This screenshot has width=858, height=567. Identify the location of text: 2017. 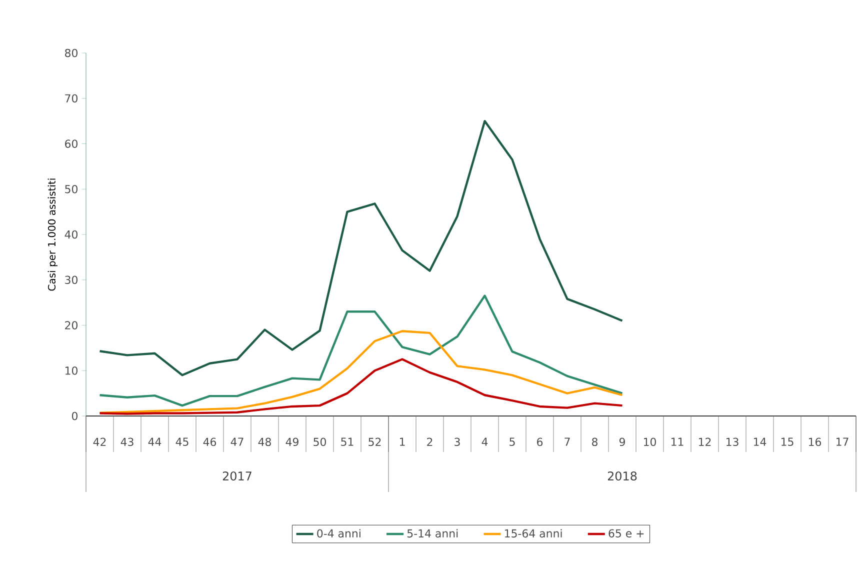
(237, 476).